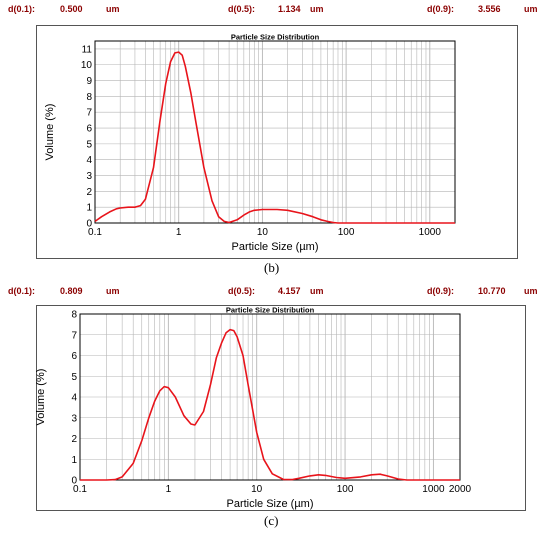 This screenshot has width=550, height=536. I want to click on b-ytick-label-8: 8, so click(89, 97).